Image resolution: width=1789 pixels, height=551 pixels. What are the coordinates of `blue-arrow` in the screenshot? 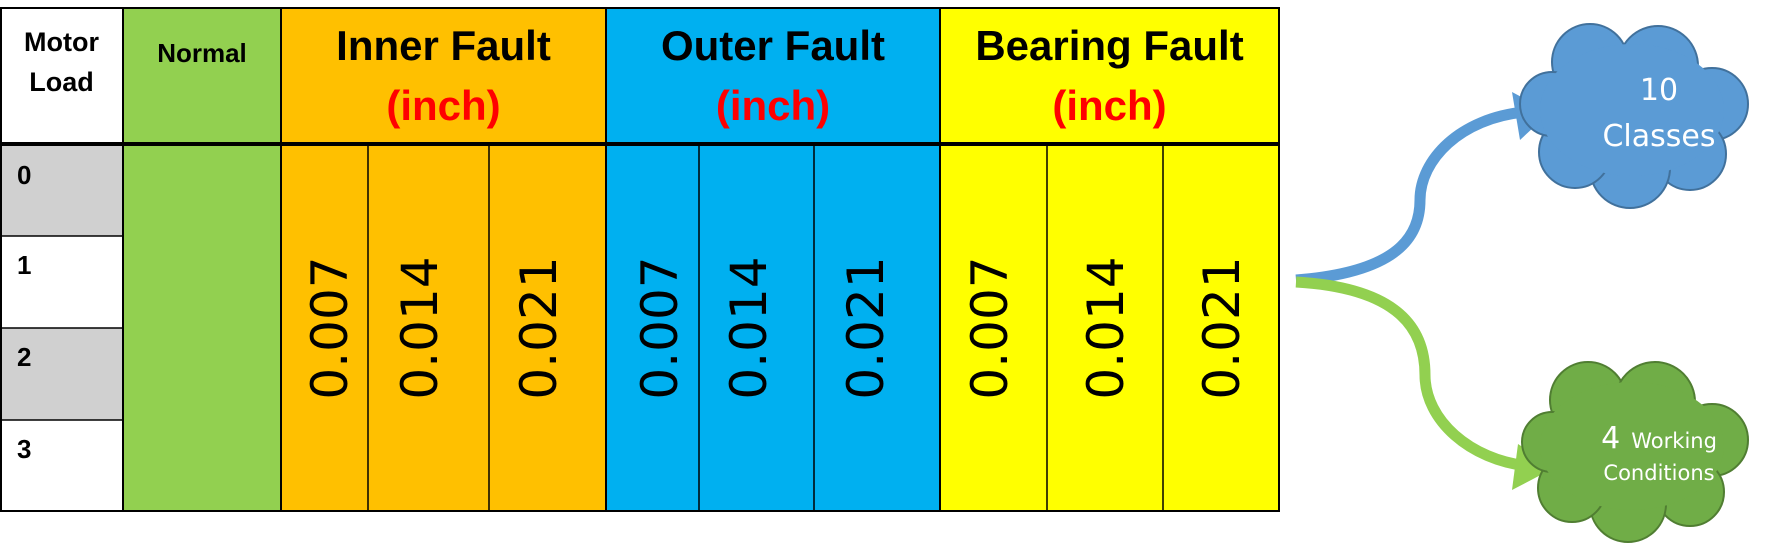 It's located at (1422, 189).